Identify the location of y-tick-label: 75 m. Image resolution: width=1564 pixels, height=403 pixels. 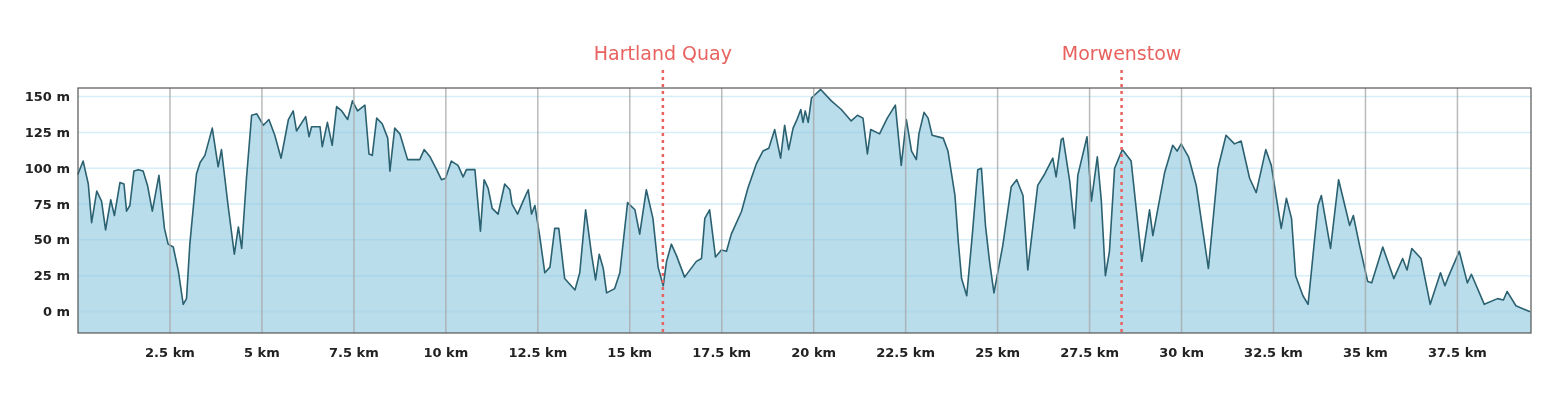
(51, 204).